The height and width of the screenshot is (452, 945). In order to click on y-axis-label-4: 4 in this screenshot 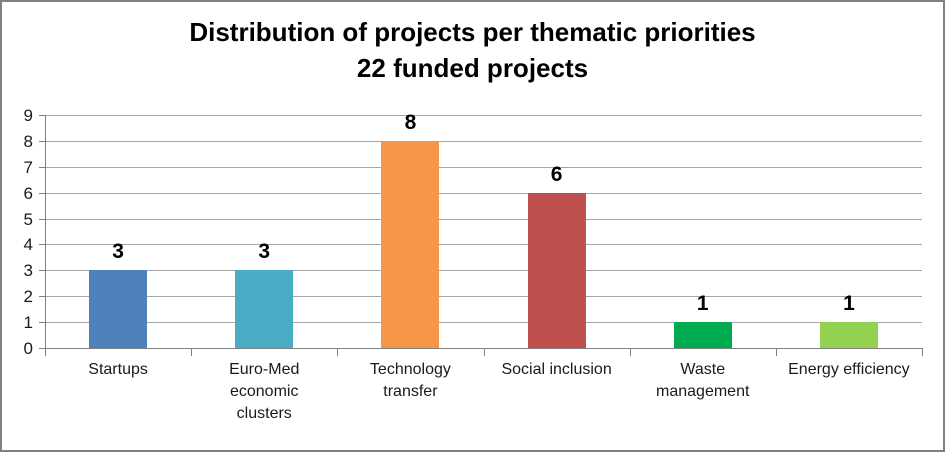, I will do `click(28, 245)`.